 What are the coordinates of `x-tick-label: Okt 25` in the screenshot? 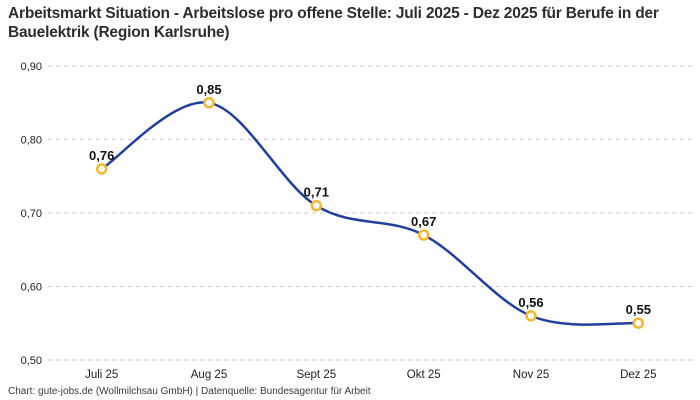 It's located at (424, 375).